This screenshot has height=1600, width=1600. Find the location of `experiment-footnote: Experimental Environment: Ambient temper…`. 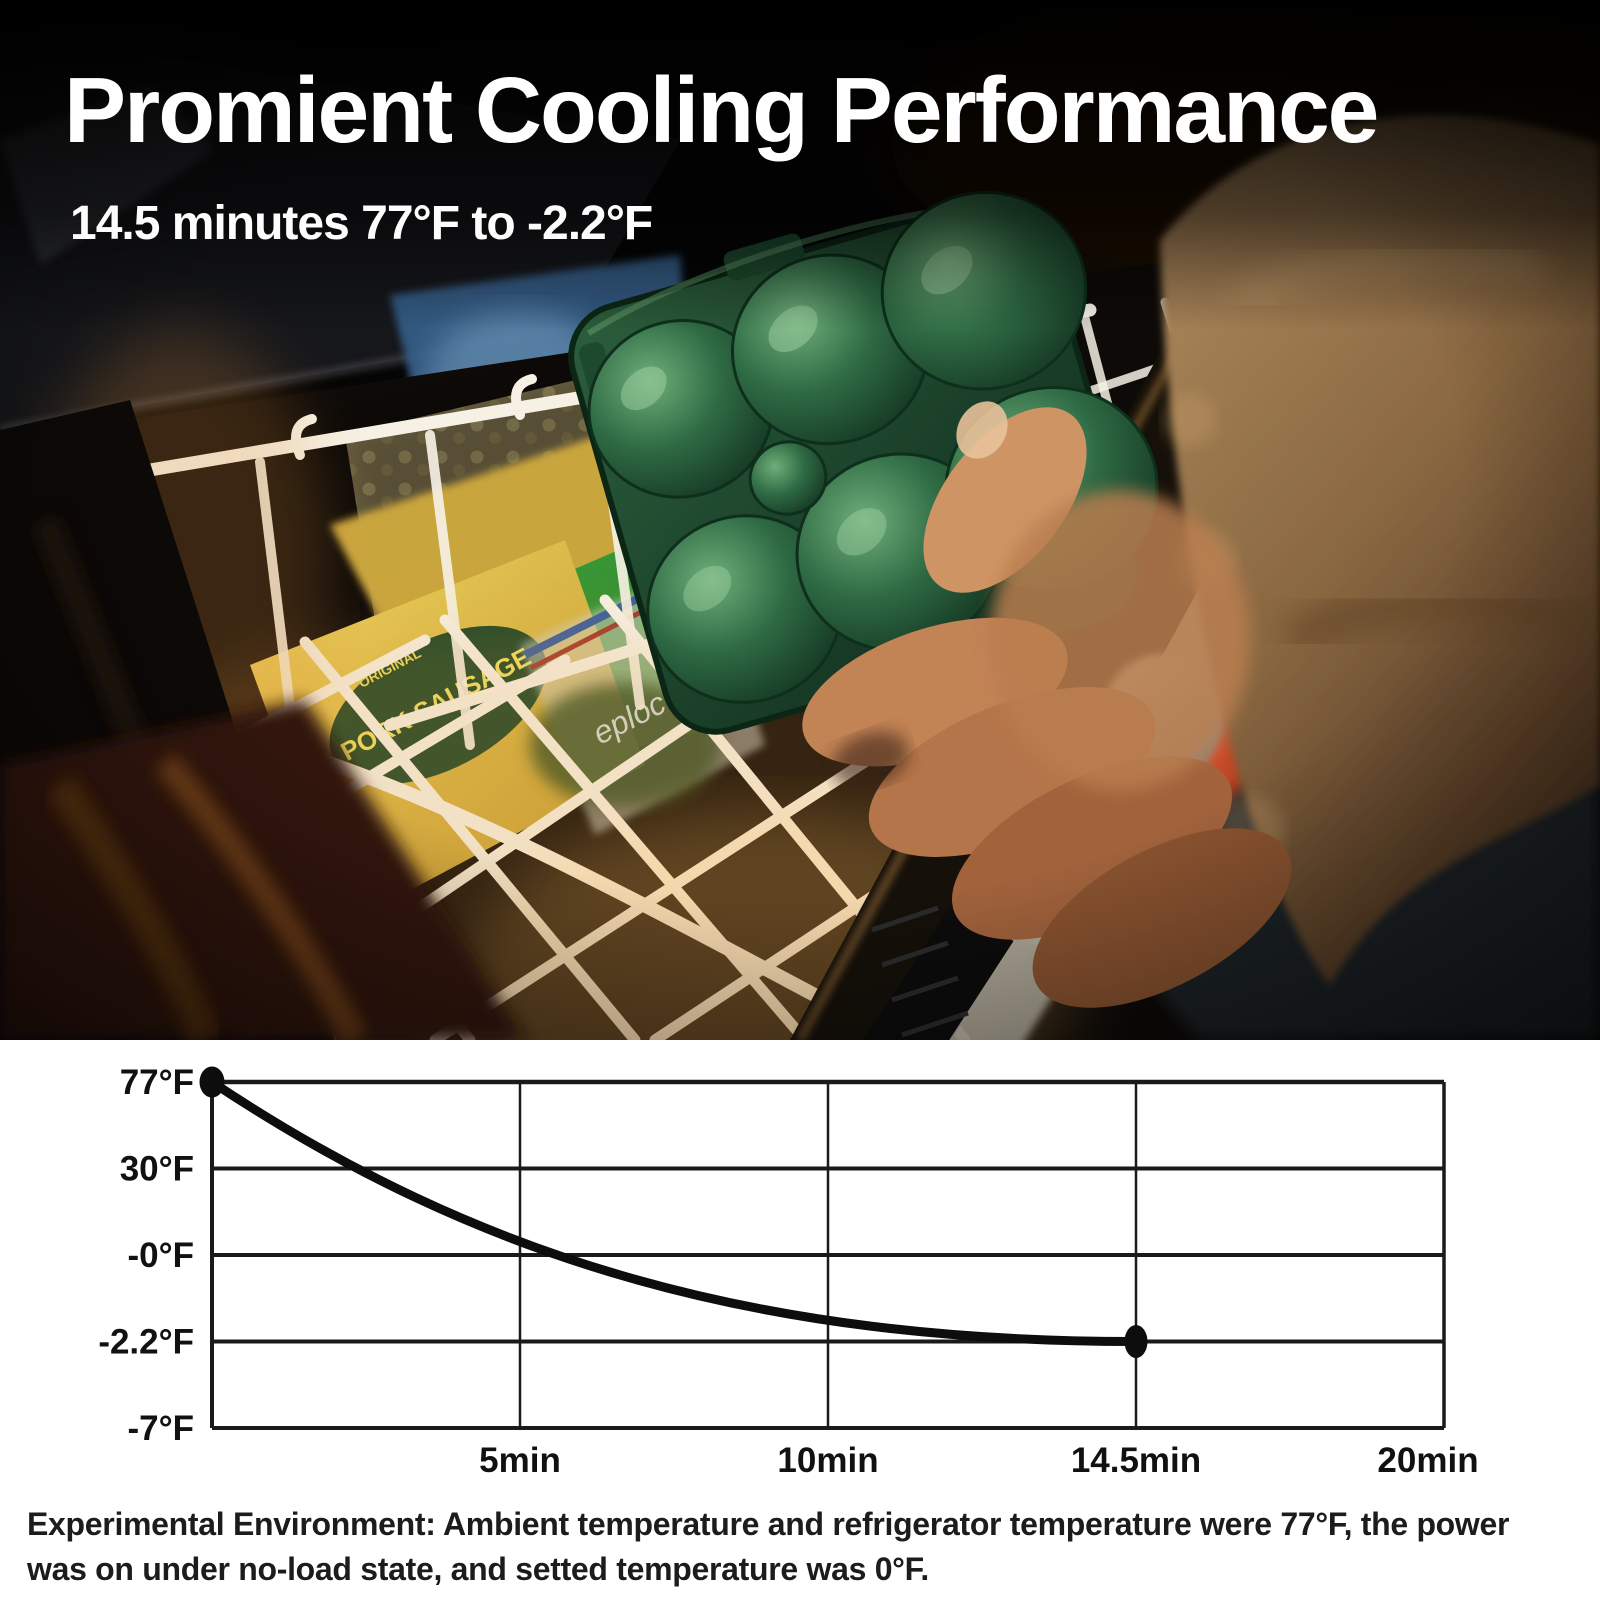

experiment-footnote: Experimental Environment: Ambient temper… is located at coordinates (802, 1547).